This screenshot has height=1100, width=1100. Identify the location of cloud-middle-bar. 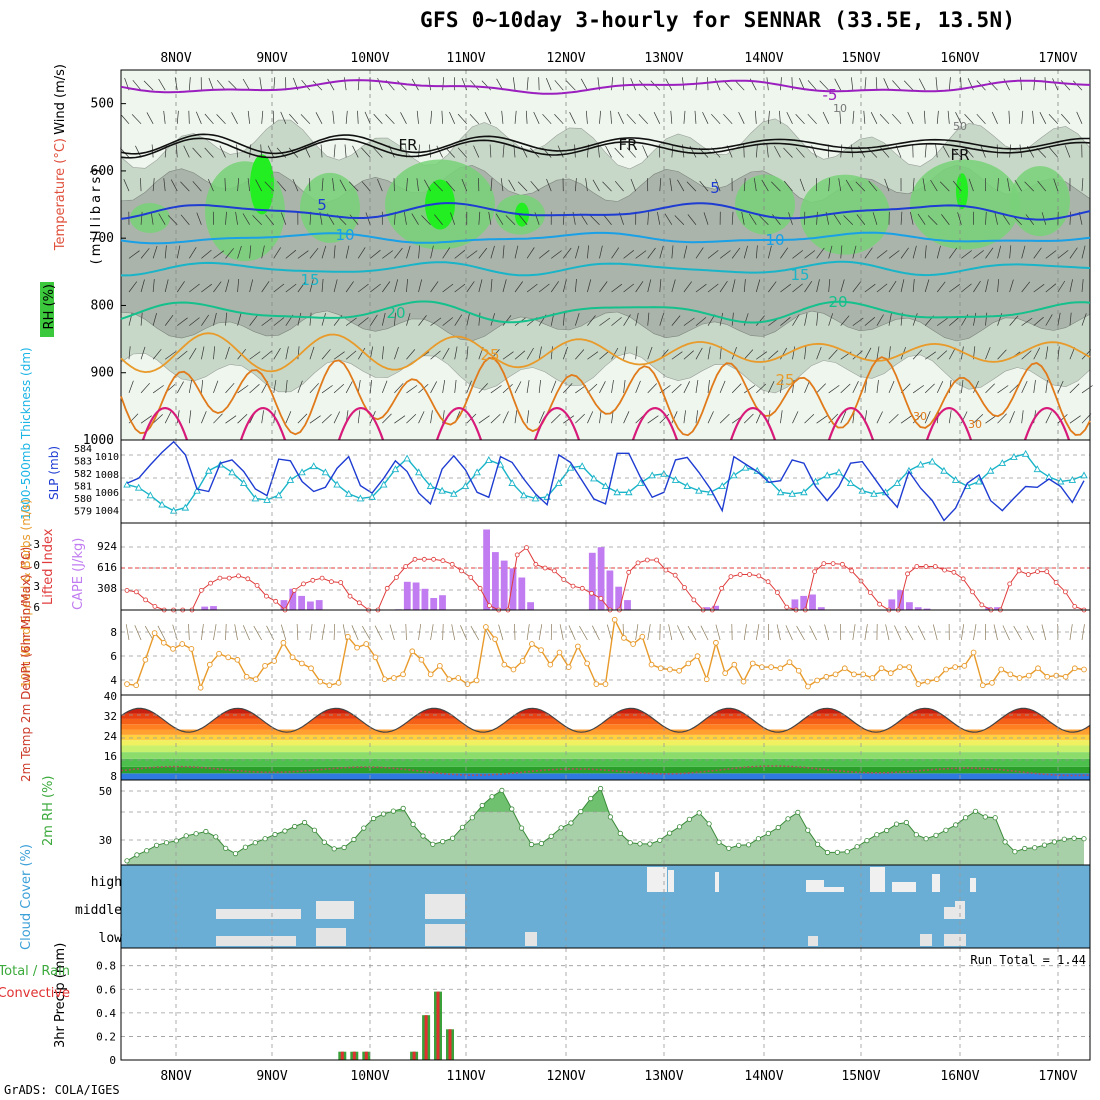
(335, 910).